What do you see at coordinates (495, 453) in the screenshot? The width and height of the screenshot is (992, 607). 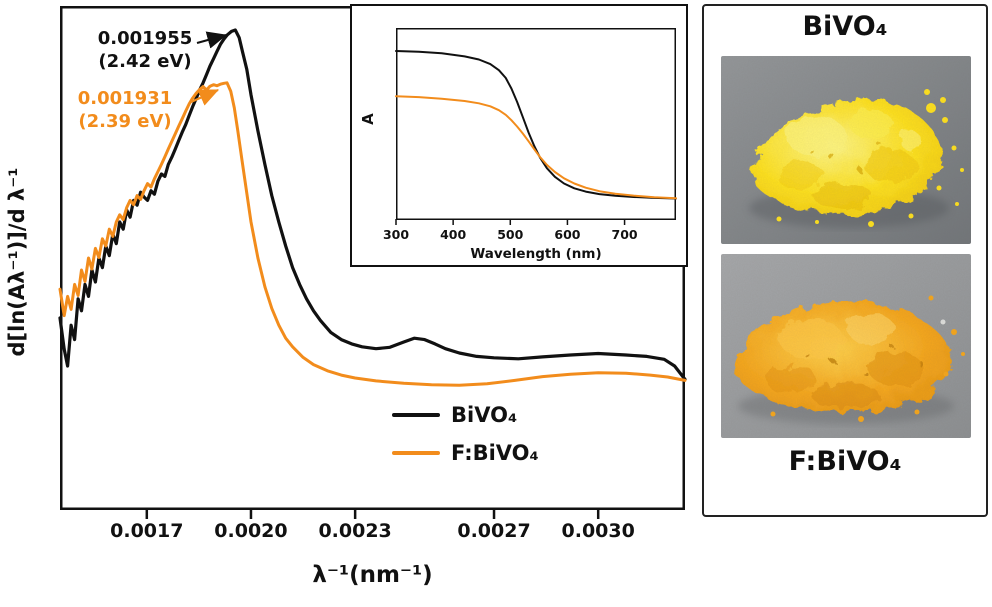 I see `legend-label-f-bivo4: F:BiVO₄` at bounding box center [495, 453].